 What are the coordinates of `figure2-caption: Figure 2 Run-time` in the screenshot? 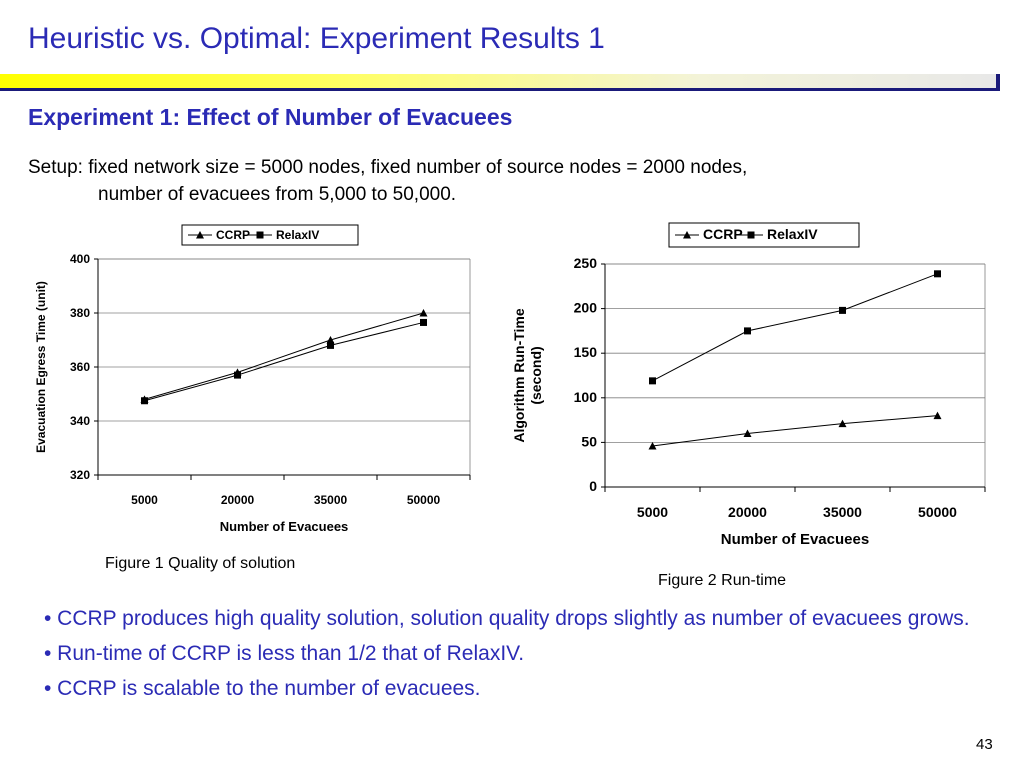 It's located at (722, 580).